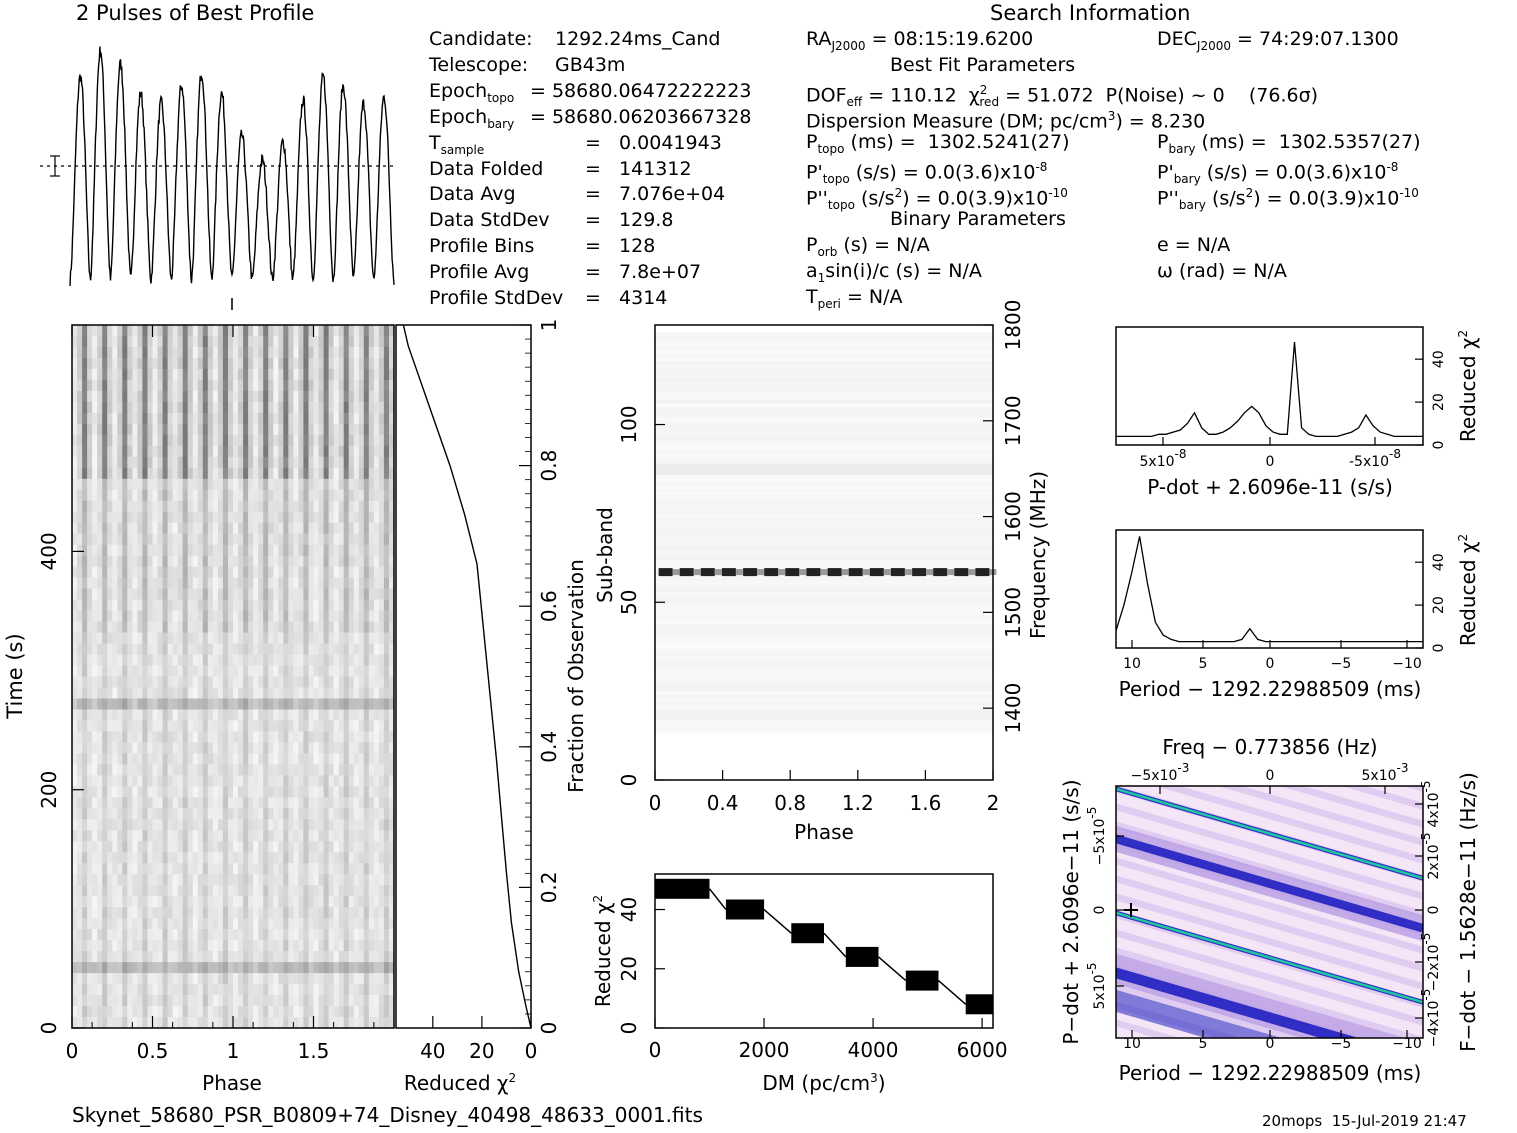 This screenshot has height=1133, width=1517. Describe the element at coordinates (1269, 883) in the screenshot. I see `pp-band` at that location.